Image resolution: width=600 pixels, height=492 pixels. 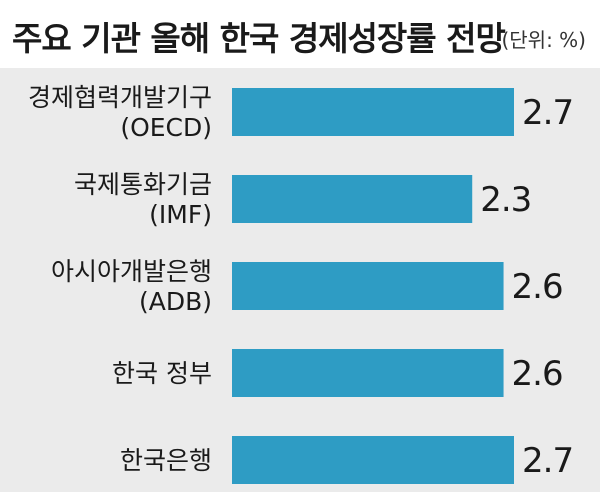 I want to click on category-label-2-0: 아시아개발은행, so click(x=131, y=271).